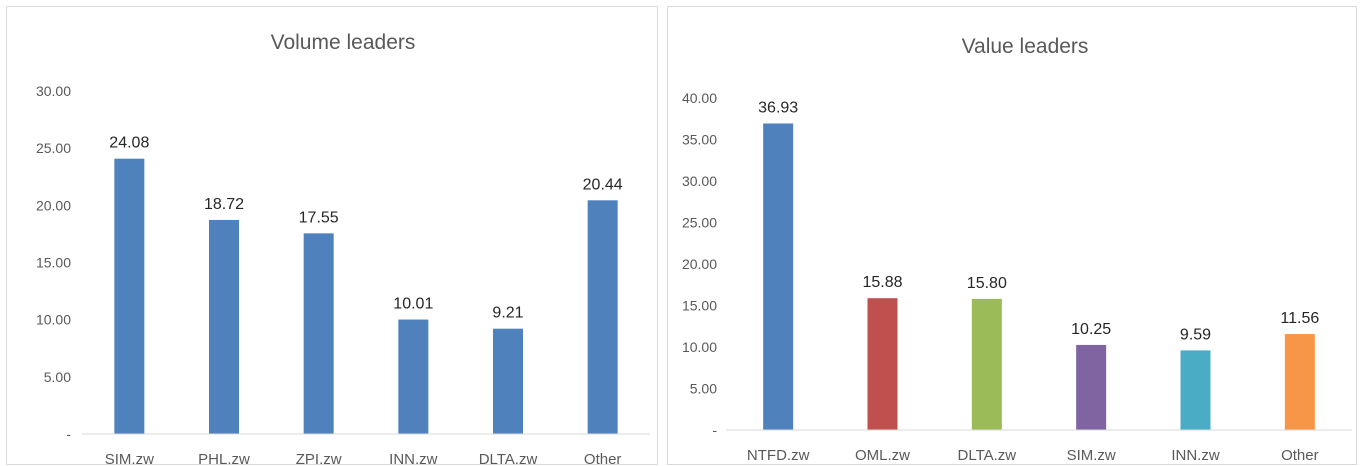 The width and height of the screenshot is (1362, 466). I want to click on data-label: 18.72, so click(224, 204).